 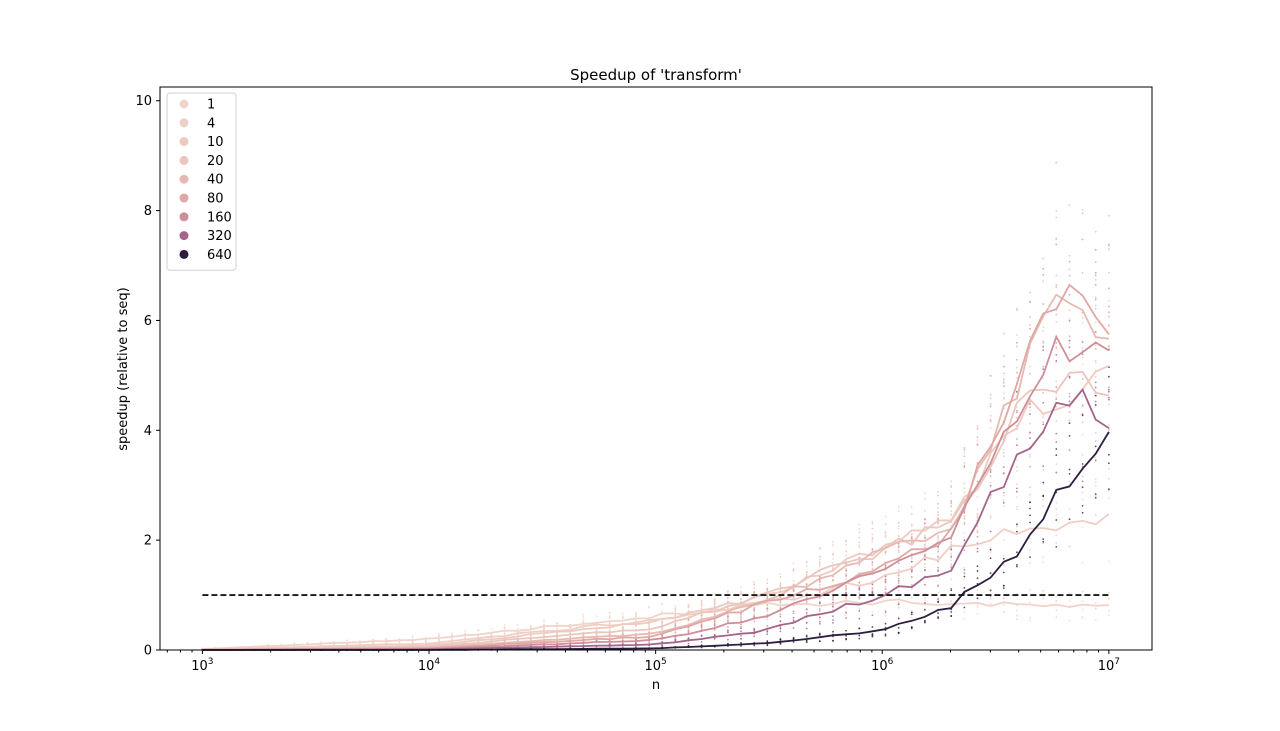 What do you see at coordinates (202, 665) in the screenshot?
I see `x-tick-label: 103` at bounding box center [202, 665].